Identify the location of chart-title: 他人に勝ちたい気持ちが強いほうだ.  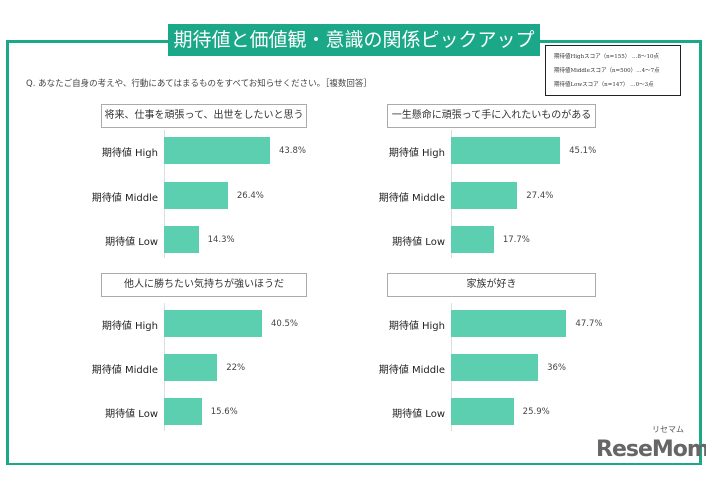
(204, 285).